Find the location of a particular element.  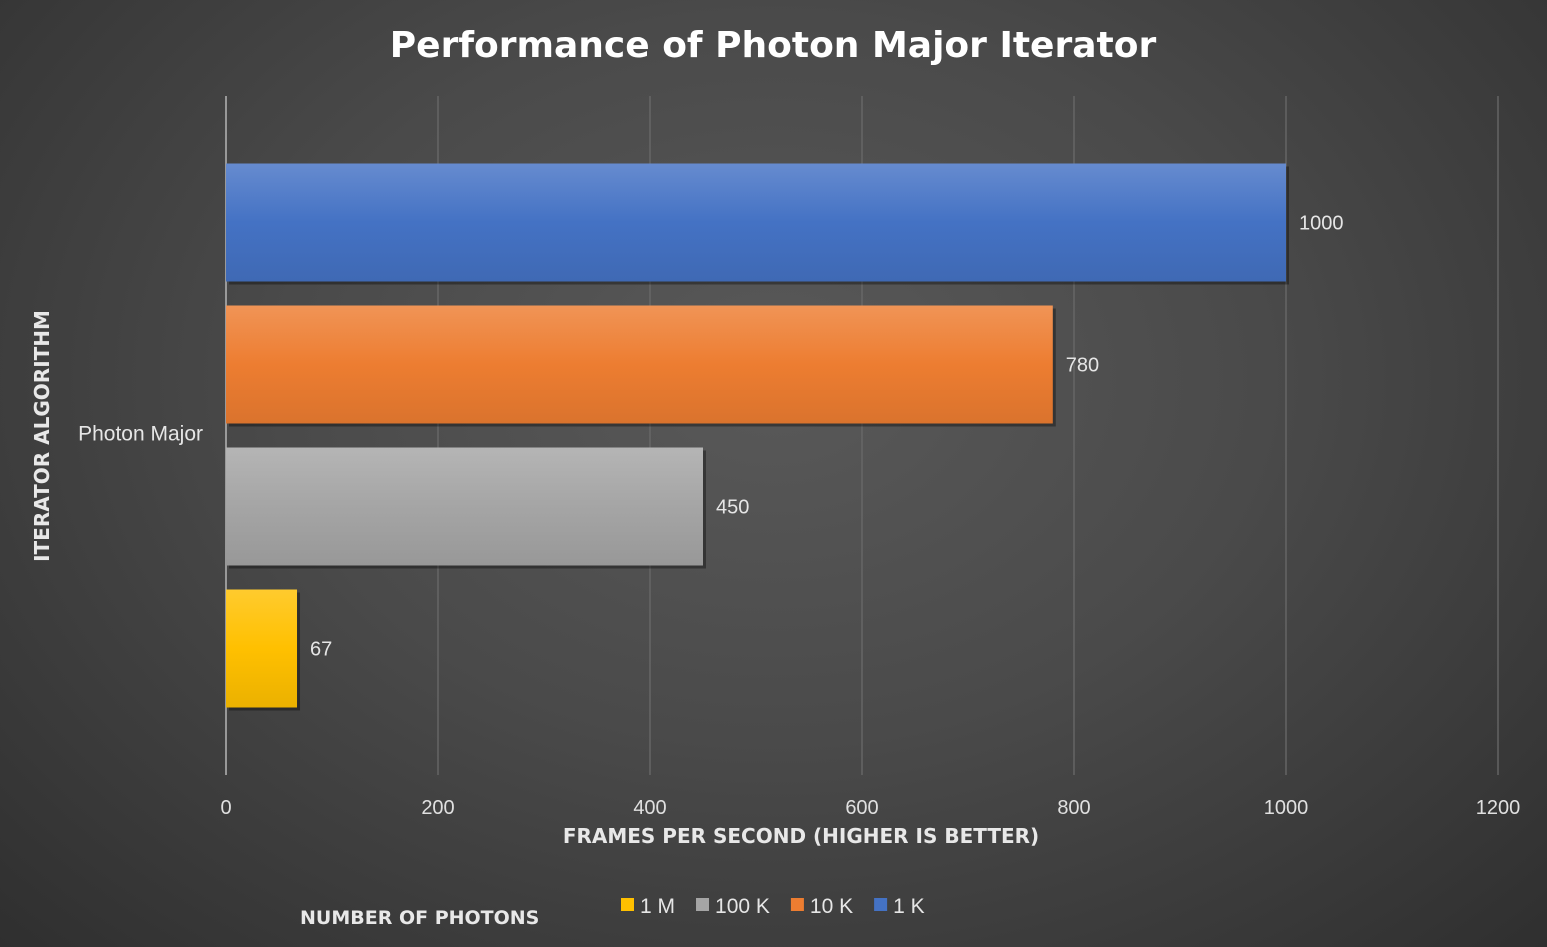

x-tick-label: 600 is located at coordinates (861, 808).